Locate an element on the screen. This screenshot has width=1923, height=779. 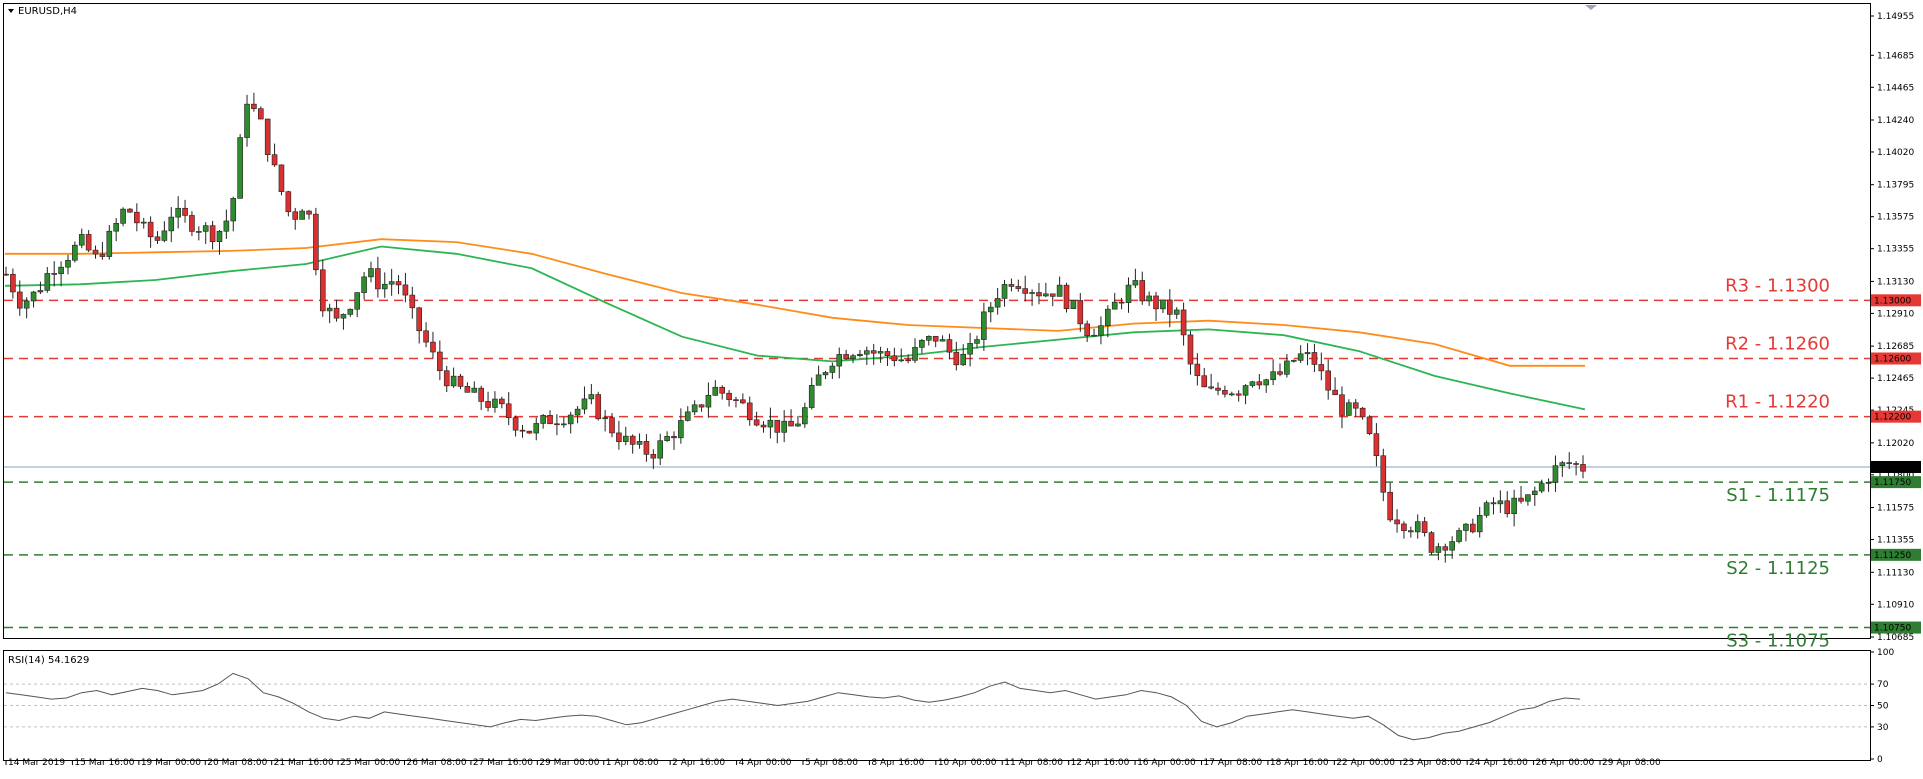
level-price-tag-label: 1.11750 is located at coordinates (1892, 483).